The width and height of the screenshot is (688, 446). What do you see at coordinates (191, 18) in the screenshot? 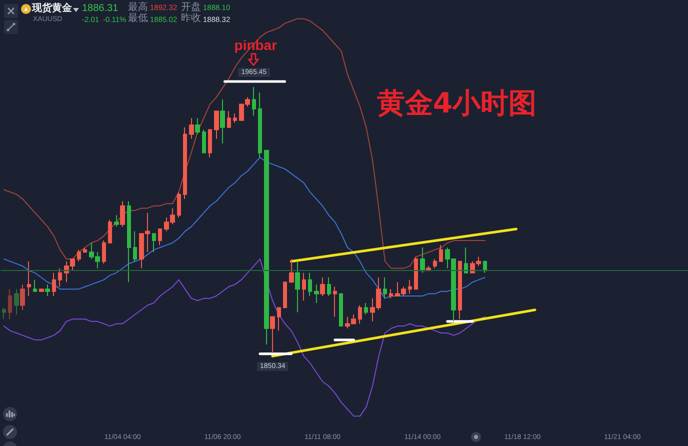
I see `text: 昨收` at bounding box center [191, 18].